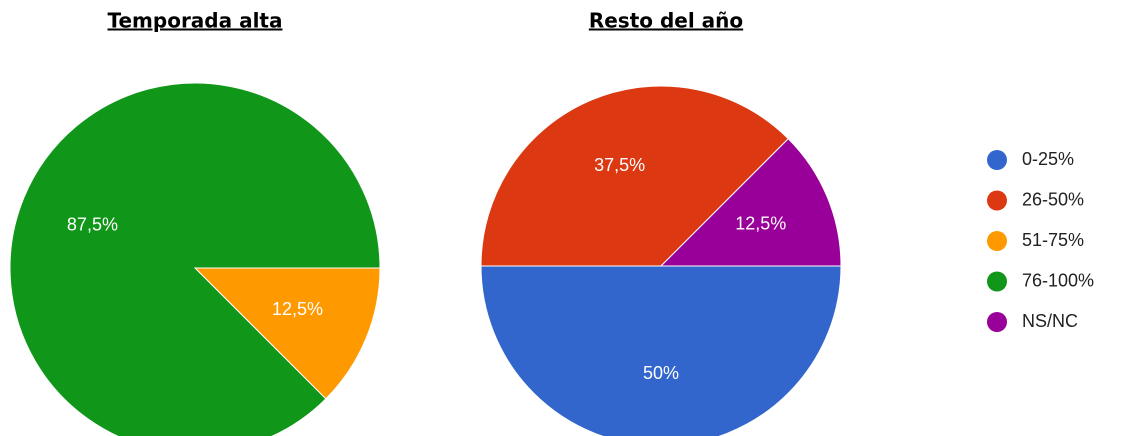 The image size is (1138, 436). I want to click on data-label: 87,5%, so click(92, 224).